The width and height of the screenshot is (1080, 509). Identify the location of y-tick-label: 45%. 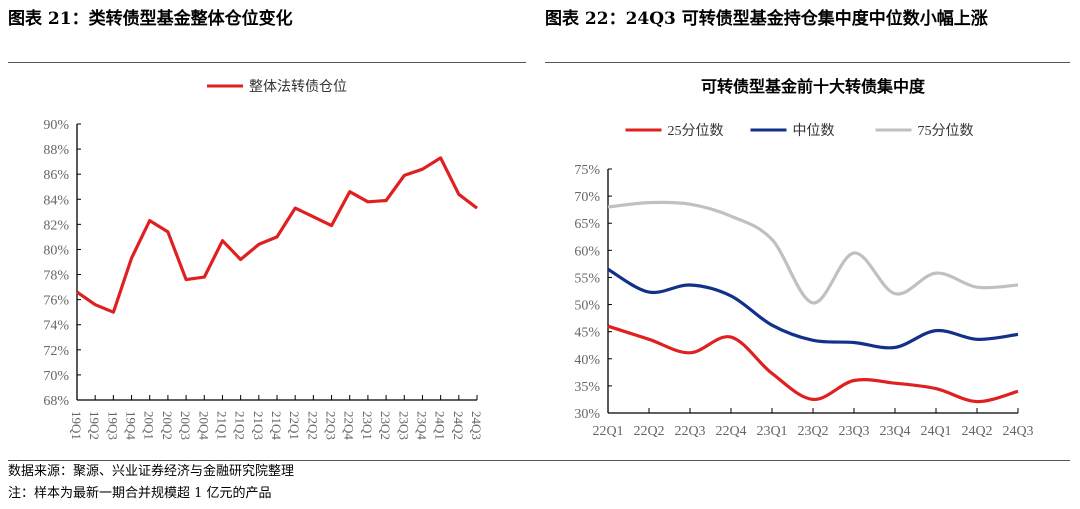
(587, 333).